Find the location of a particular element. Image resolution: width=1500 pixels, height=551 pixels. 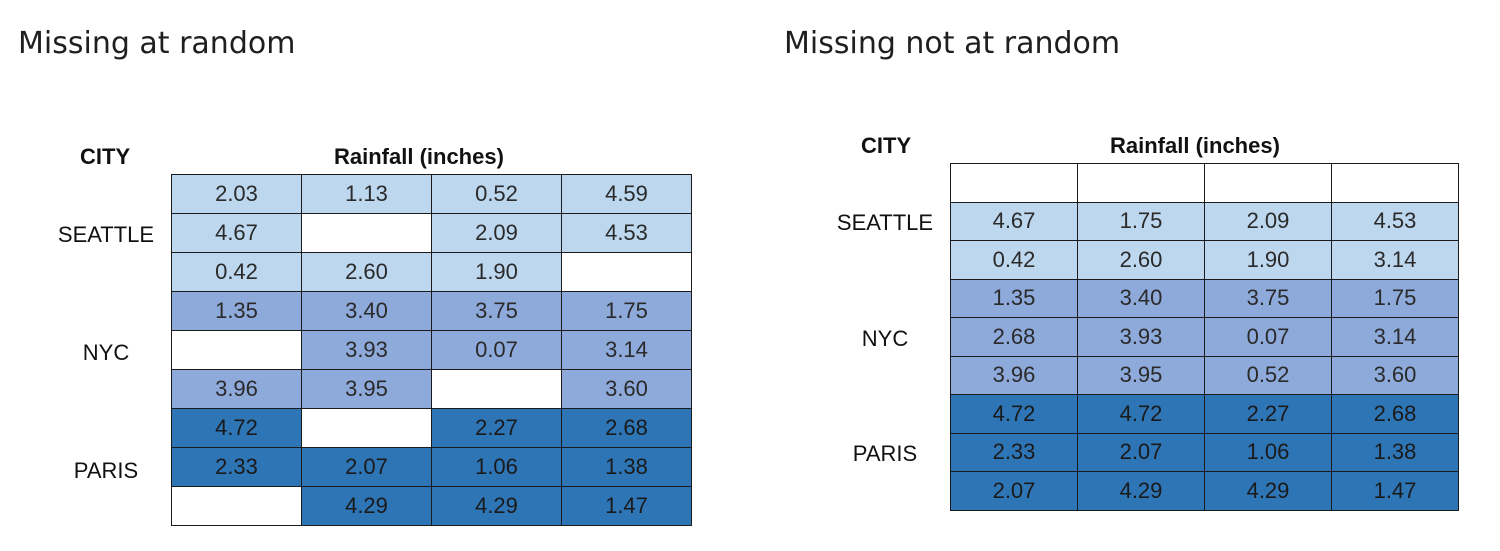

table-row: 0.42 2.60 1.90 is located at coordinates (431, 272).